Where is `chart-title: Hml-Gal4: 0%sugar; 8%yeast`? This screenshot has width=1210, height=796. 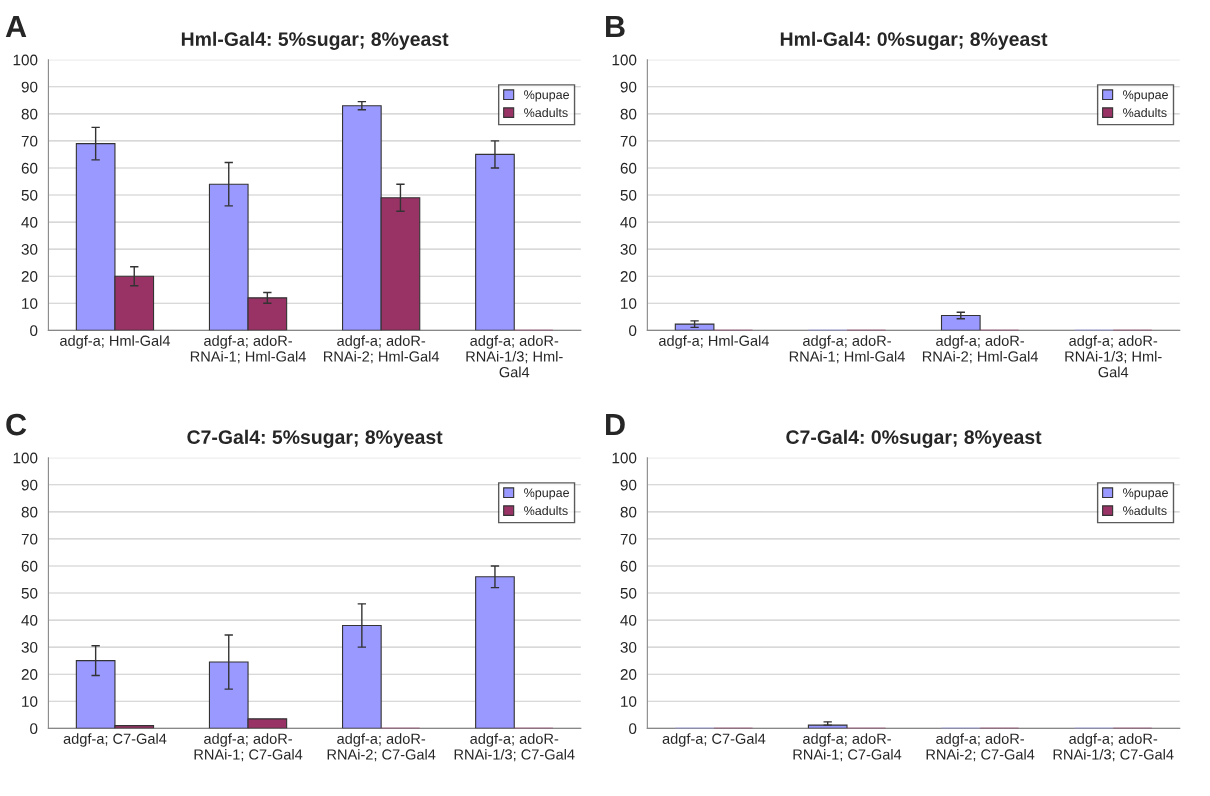 chart-title: Hml-Gal4: 0%sugar; 8%yeast is located at coordinates (914, 40).